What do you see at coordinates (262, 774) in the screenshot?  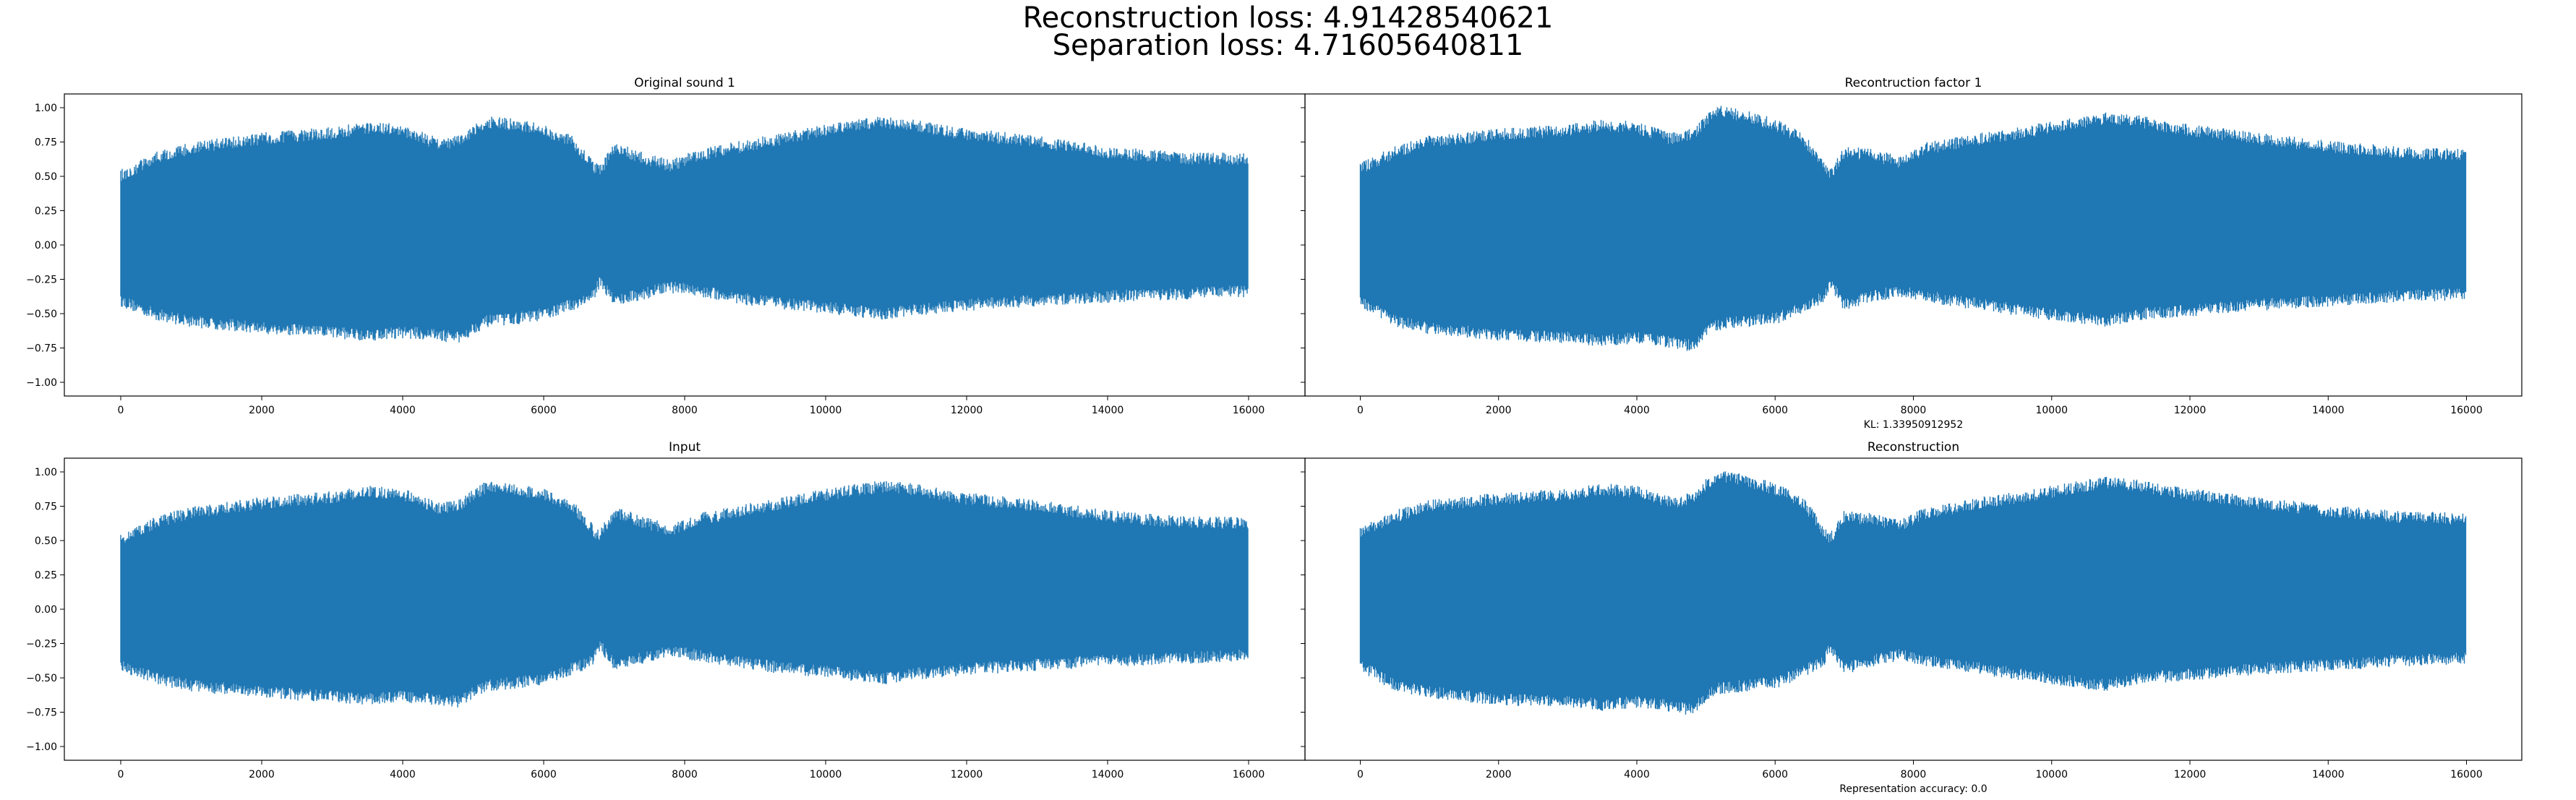 I see `chart-2-xtick-label-2000: 2000` at bounding box center [262, 774].